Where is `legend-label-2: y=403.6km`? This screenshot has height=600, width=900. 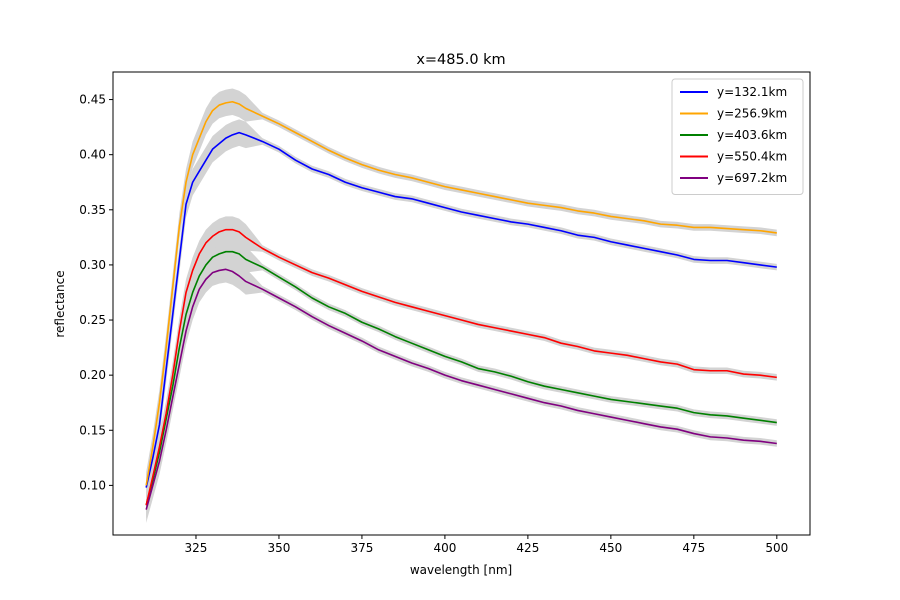
legend-label-2: y=403.6km is located at coordinates (752, 135).